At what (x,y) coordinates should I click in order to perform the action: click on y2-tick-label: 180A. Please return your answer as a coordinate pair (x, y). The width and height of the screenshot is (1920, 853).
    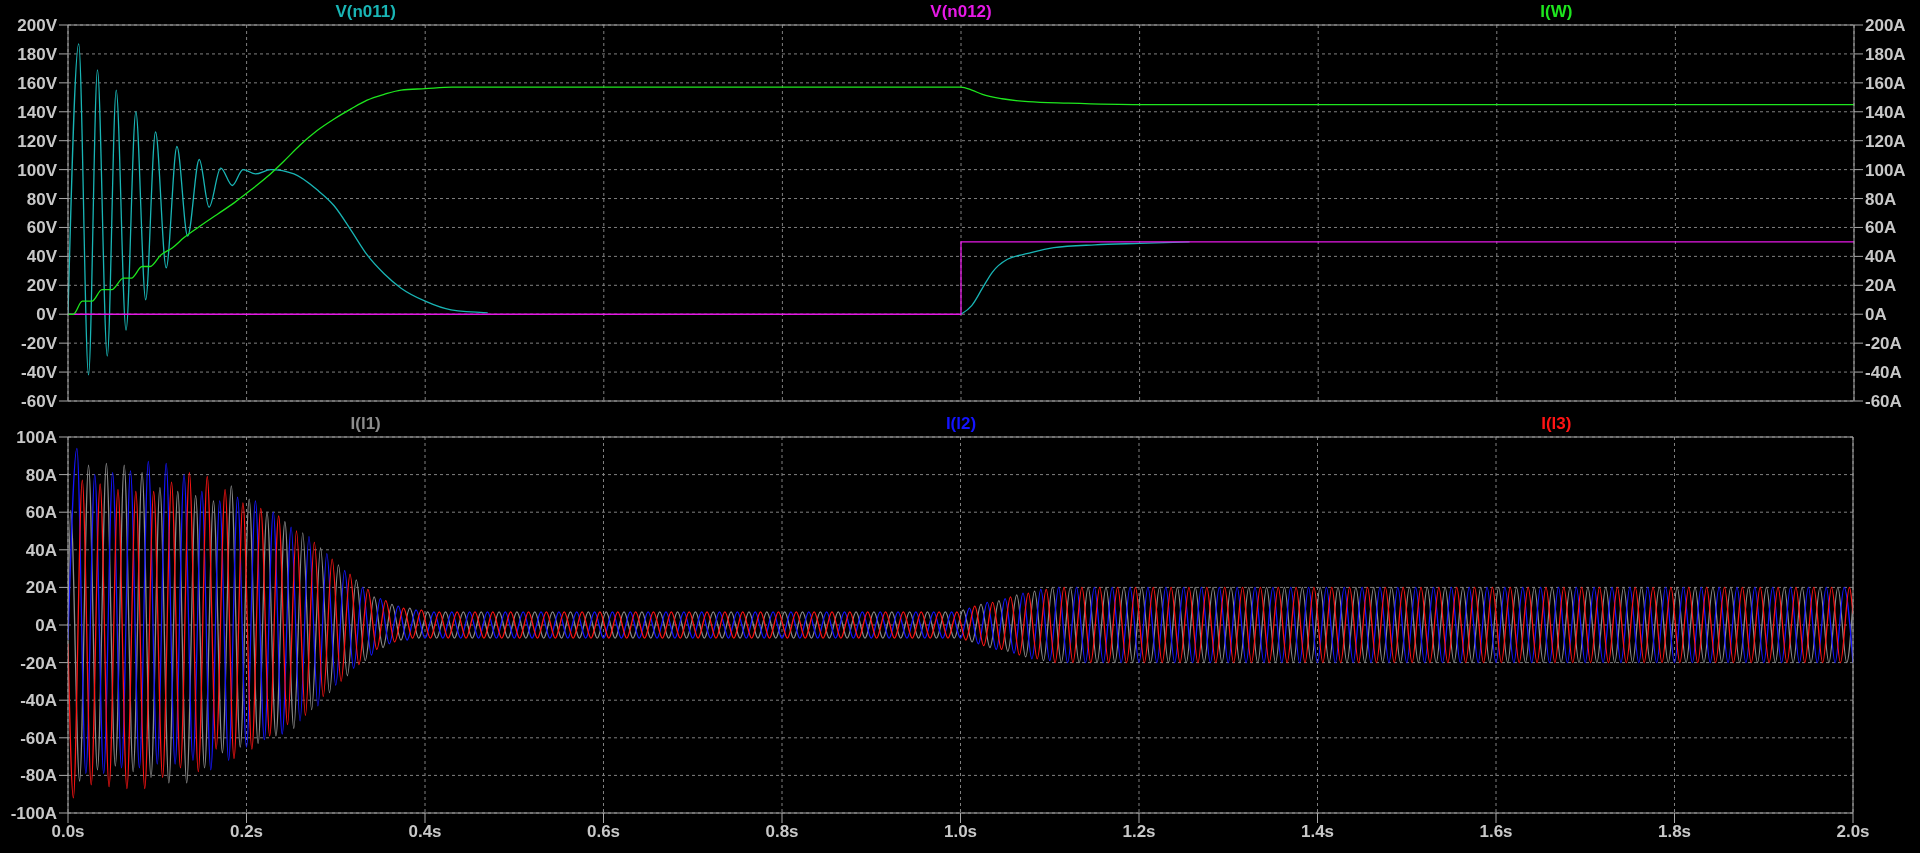
    Looking at the image, I should click on (1885, 54).